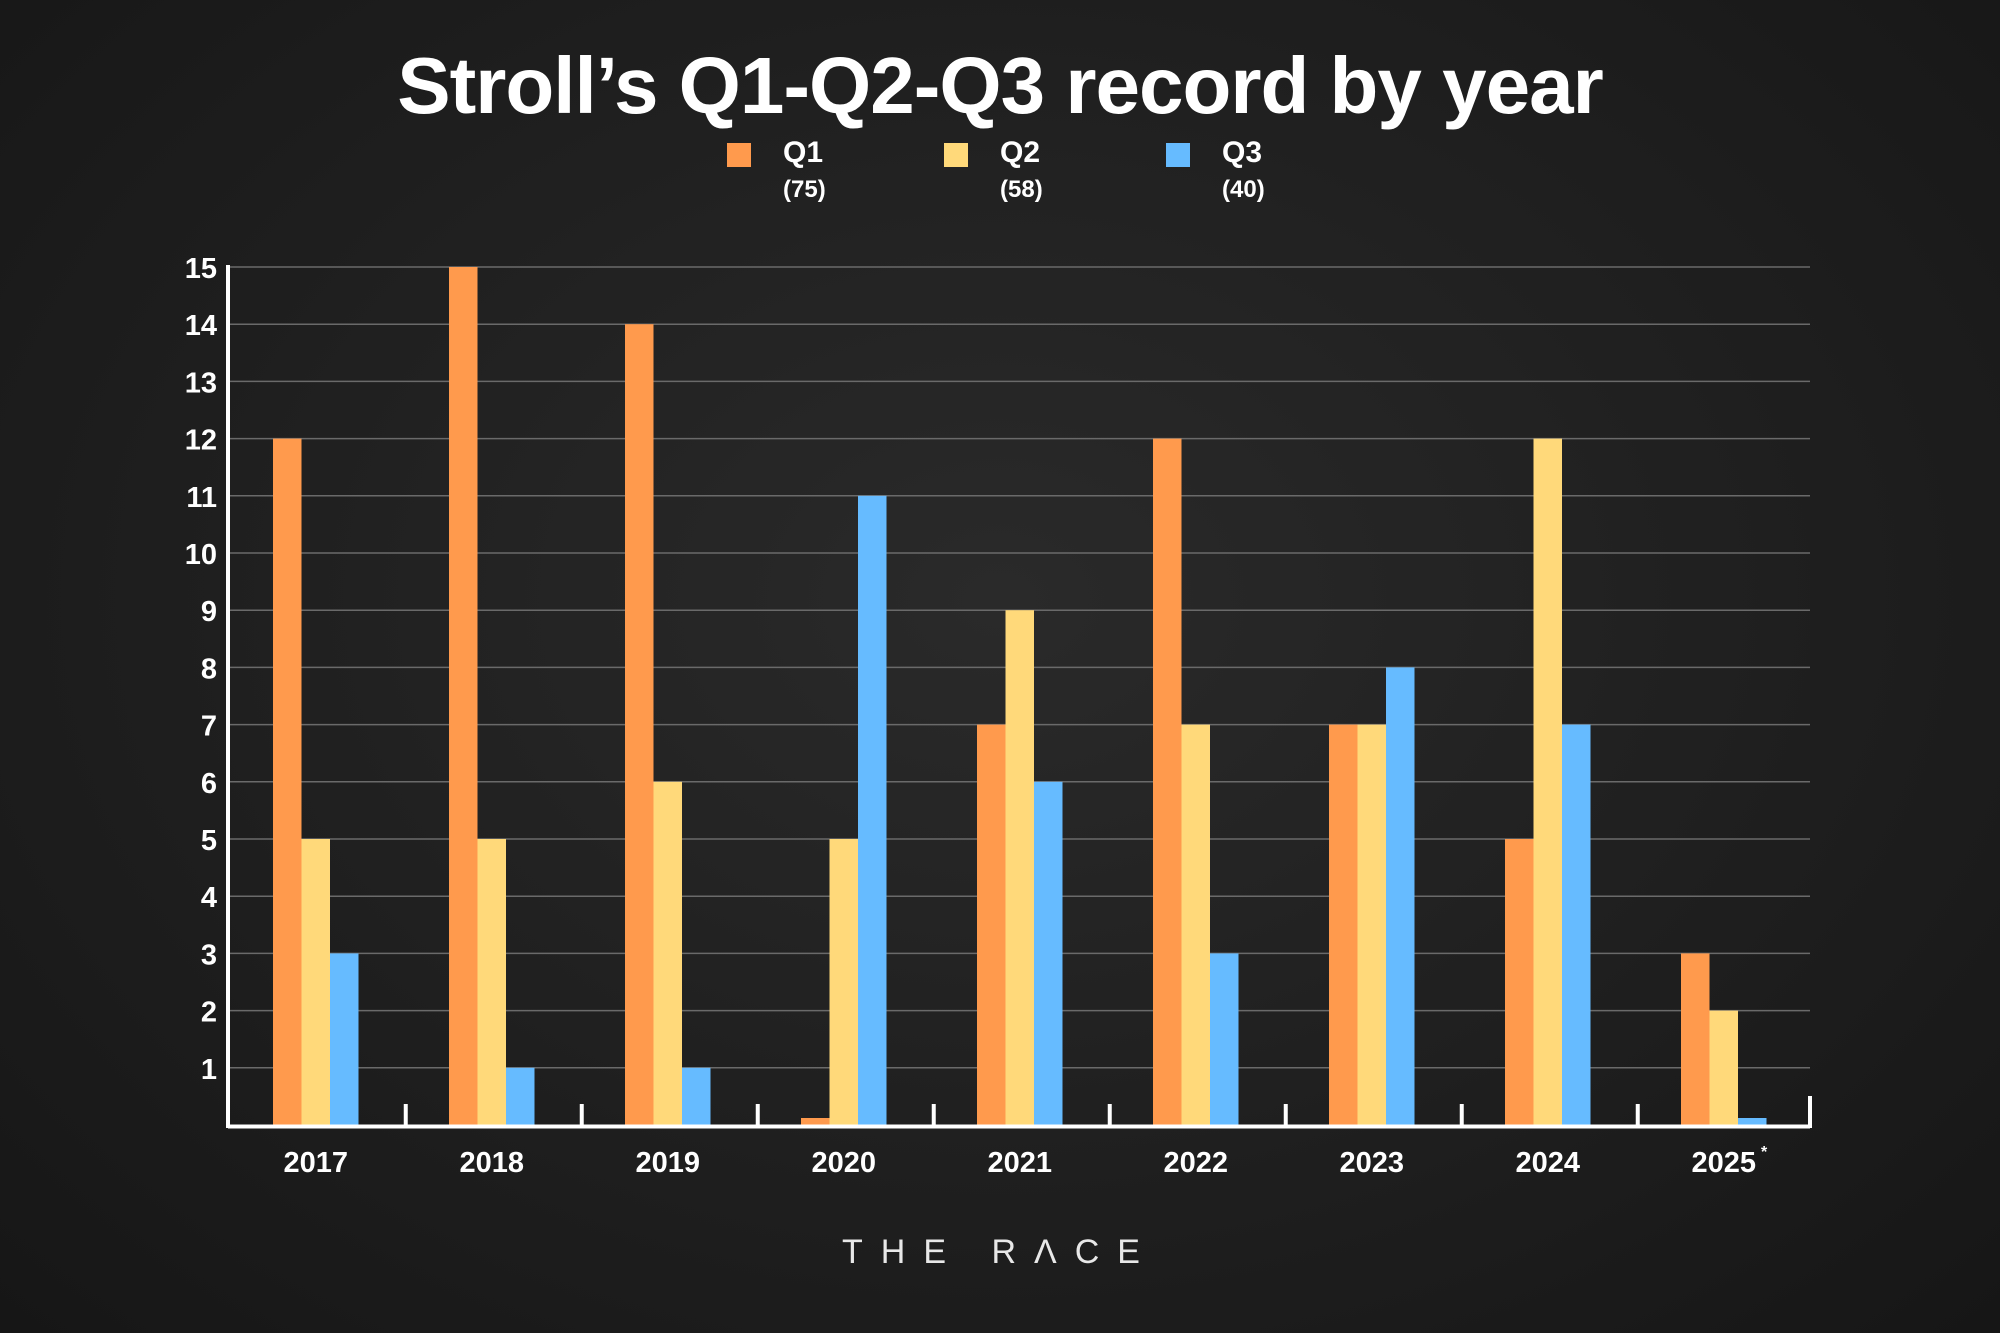 This screenshot has height=1333, width=2000. I want to click on brand-logo: THE RΛCE, so click(1000, 1252).